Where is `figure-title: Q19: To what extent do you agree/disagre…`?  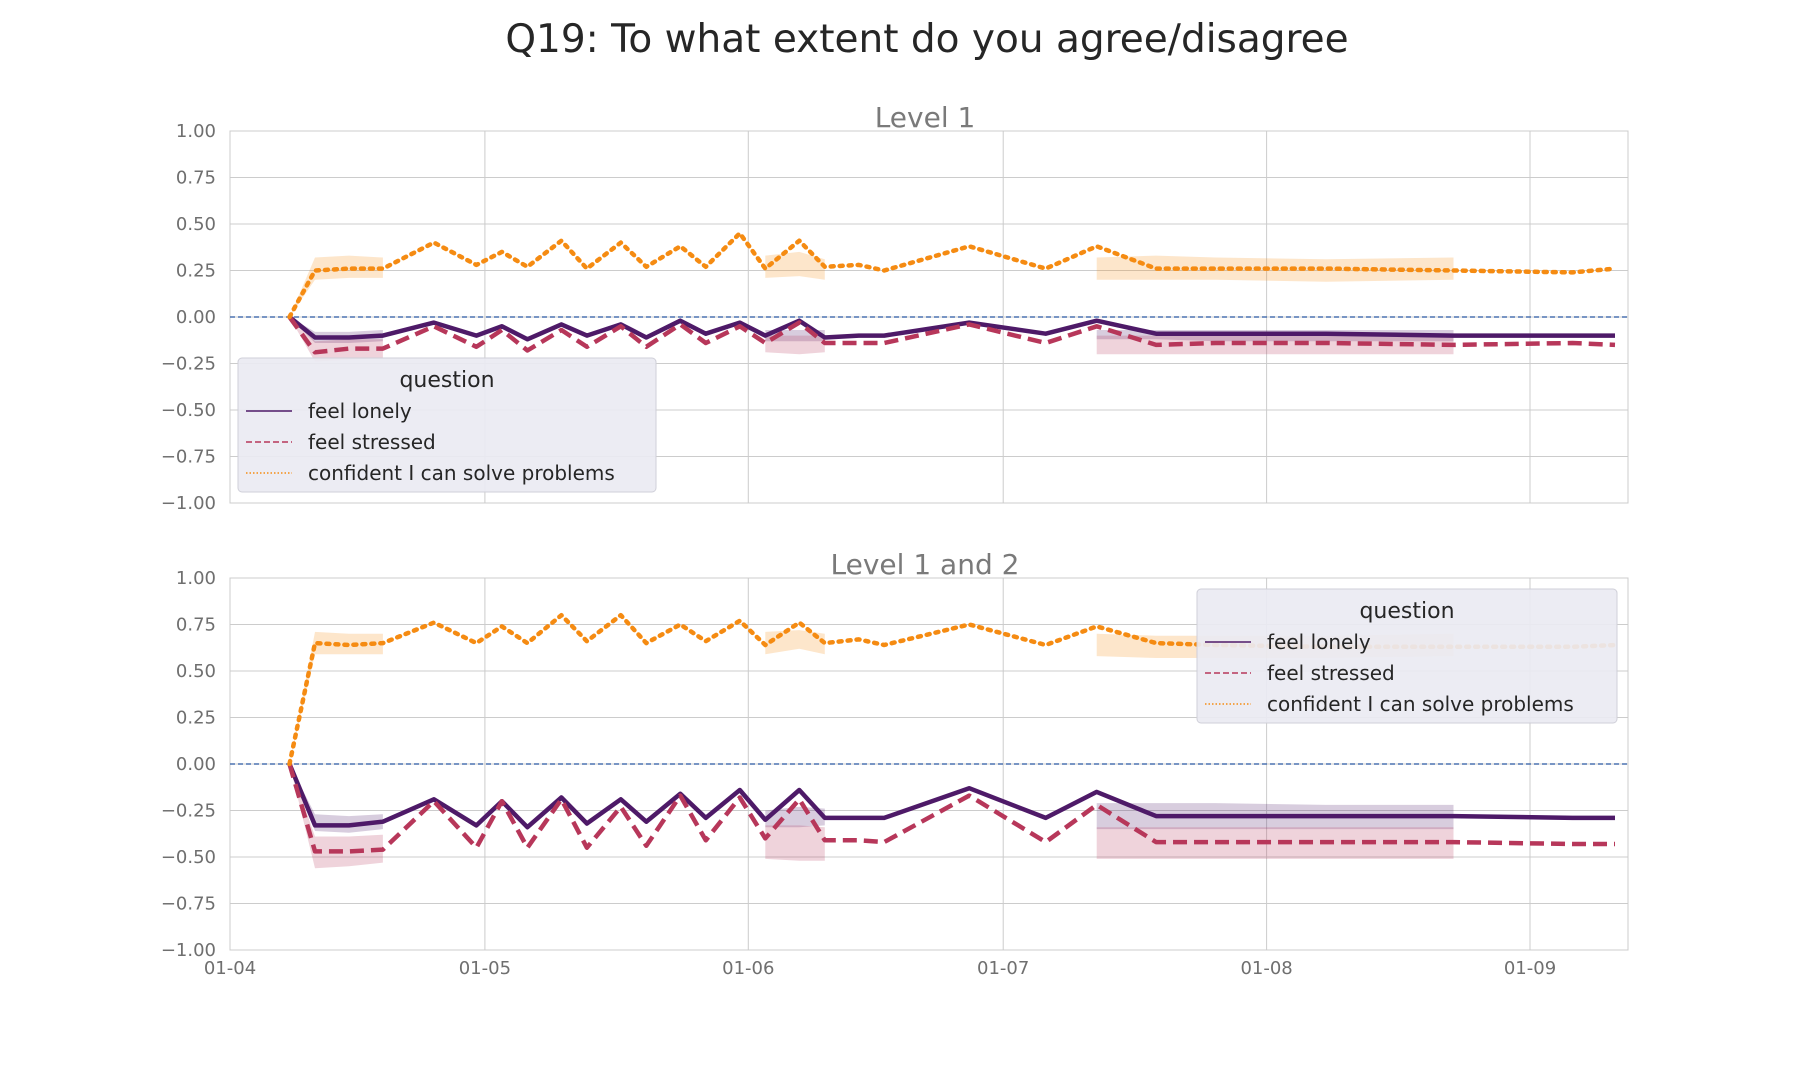 figure-title: Q19: To what extent do you agree/disagre… is located at coordinates (926, 39).